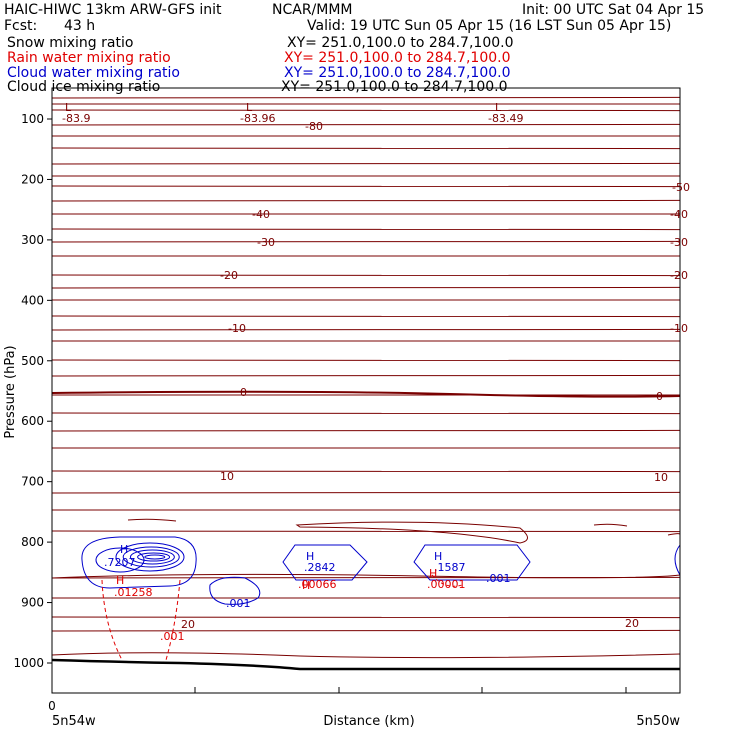 This screenshot has width=740, height=740. I want to click on isotherm-label: -10, so click(237, 328).